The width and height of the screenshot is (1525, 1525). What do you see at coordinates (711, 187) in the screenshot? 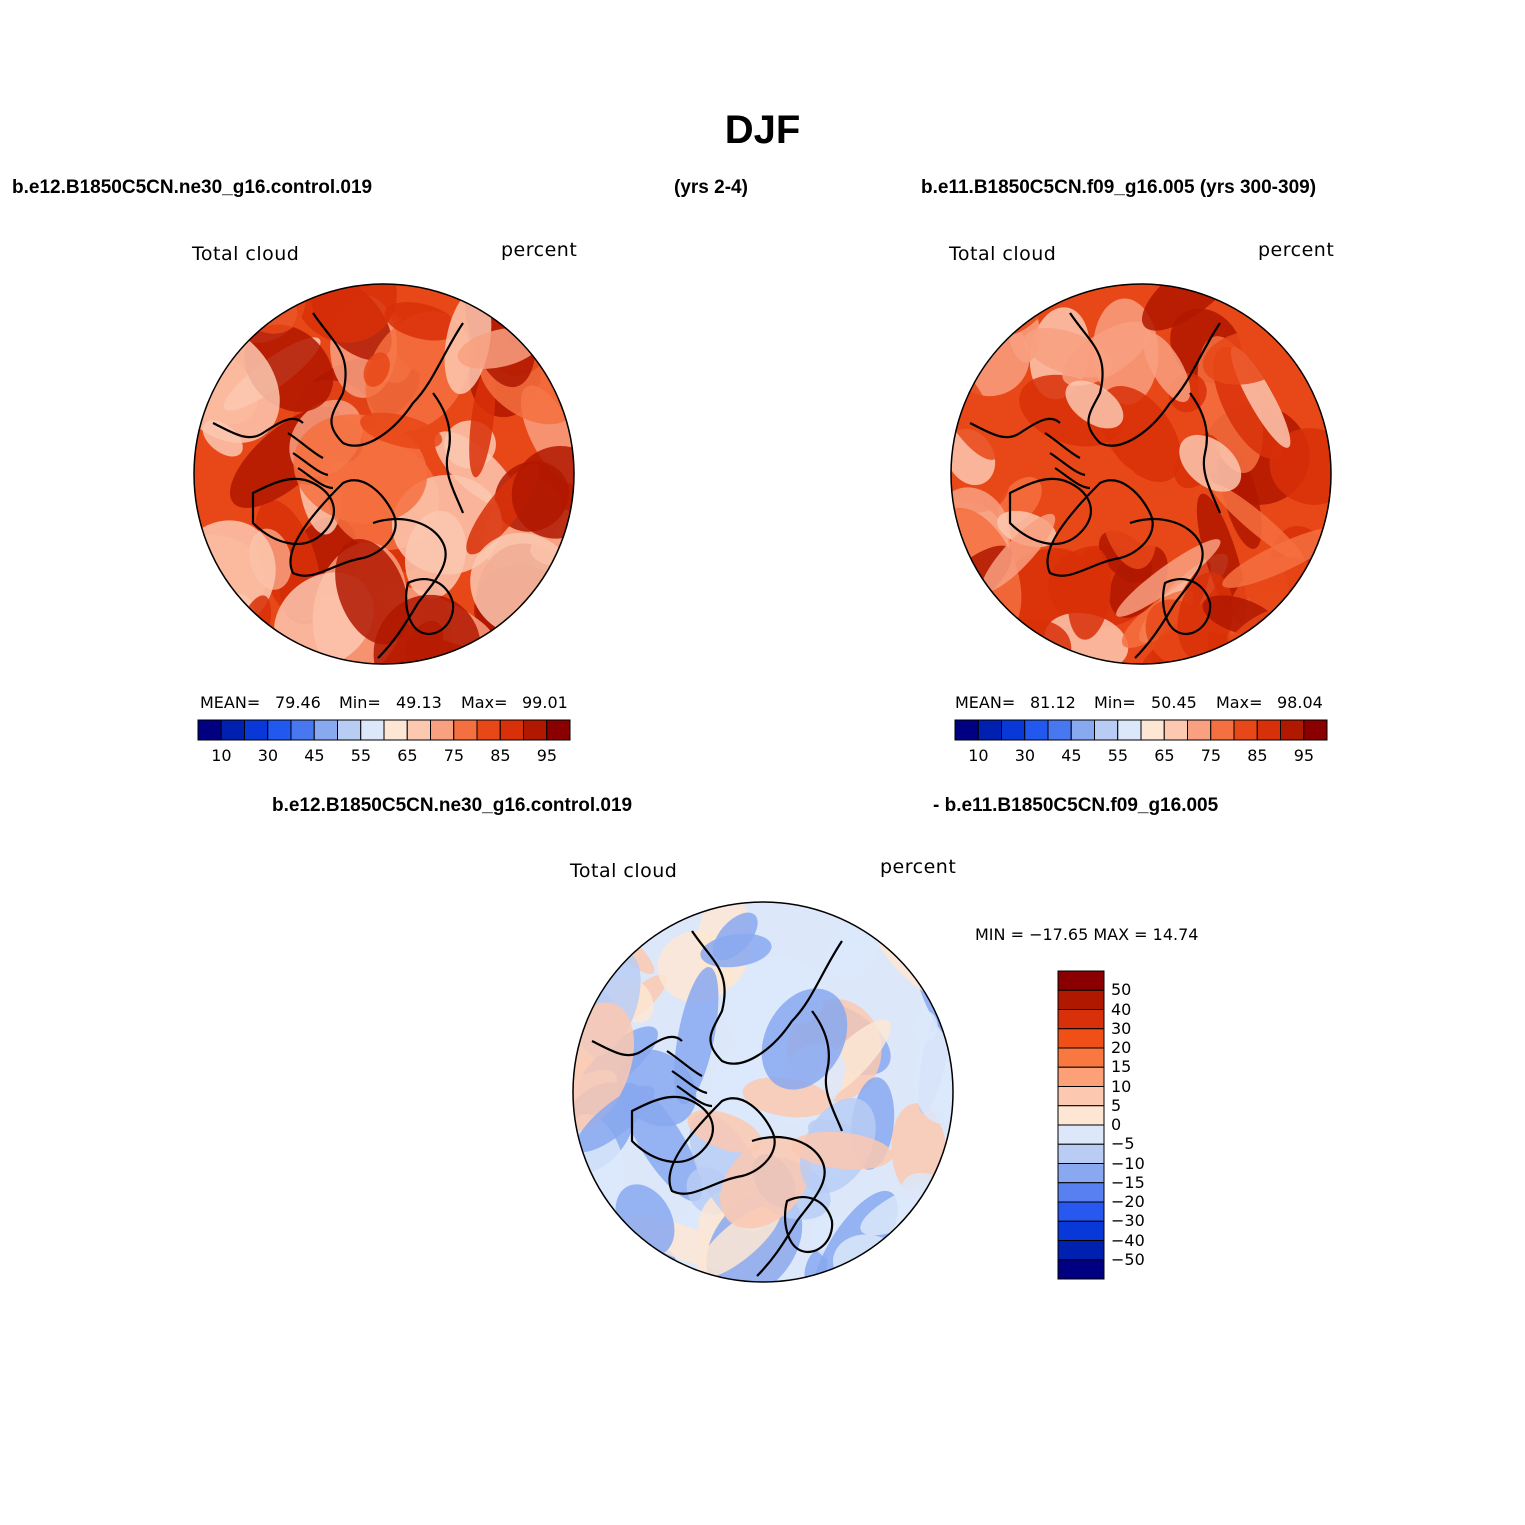
I see `top-mid-header: (yrs 2-4)` at bounding box center [711, 187].